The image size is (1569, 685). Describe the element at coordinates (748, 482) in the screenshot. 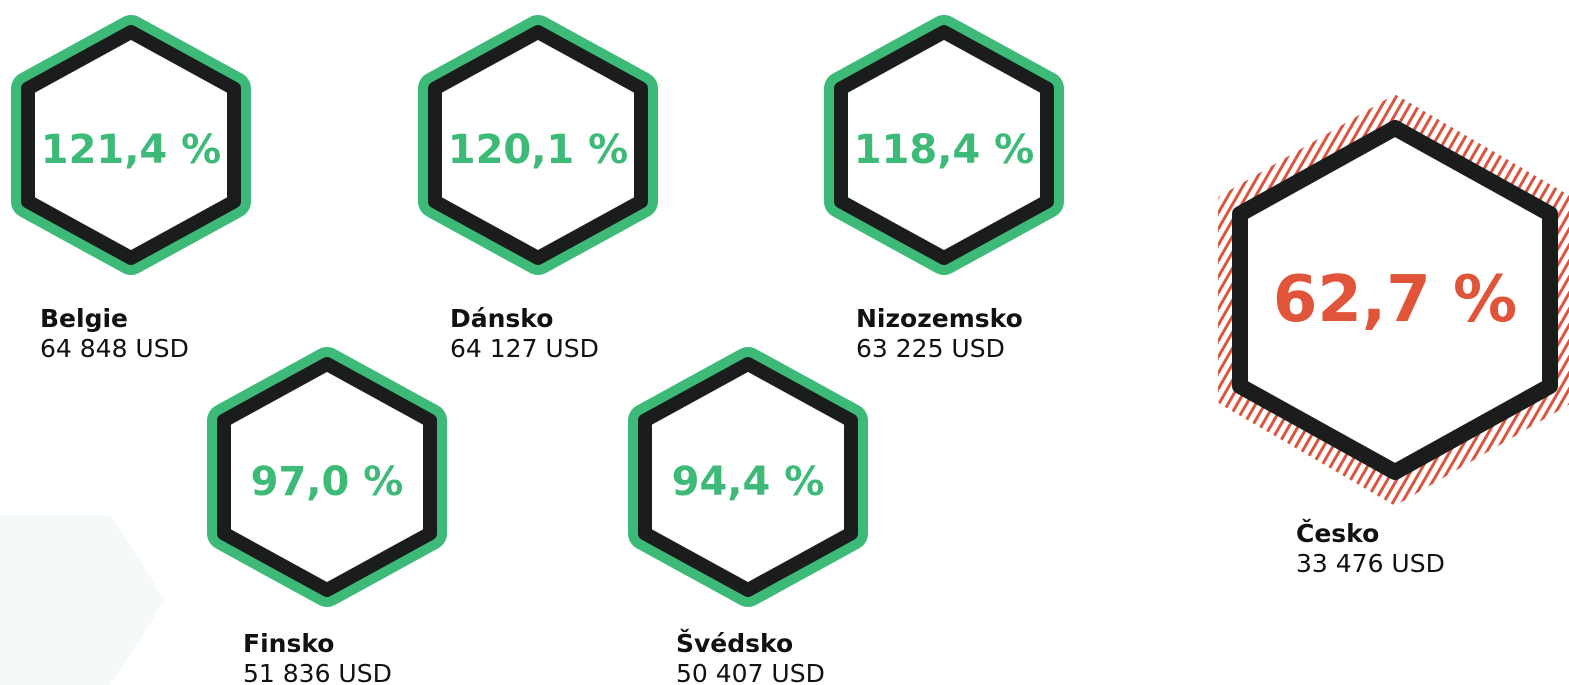

I see `percentage: 94,4 %` at that location.